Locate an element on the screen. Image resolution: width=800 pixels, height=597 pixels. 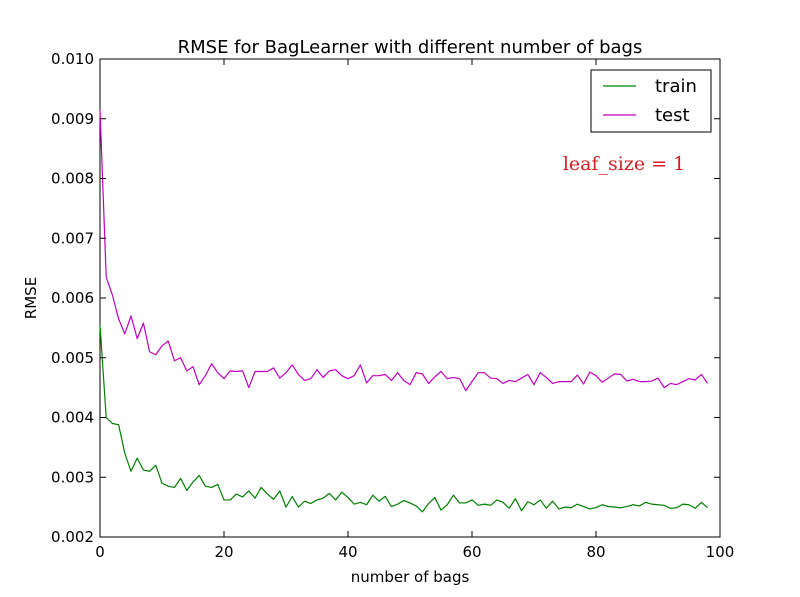
x-tick-label: 0 is located at coordinates (100, 552).